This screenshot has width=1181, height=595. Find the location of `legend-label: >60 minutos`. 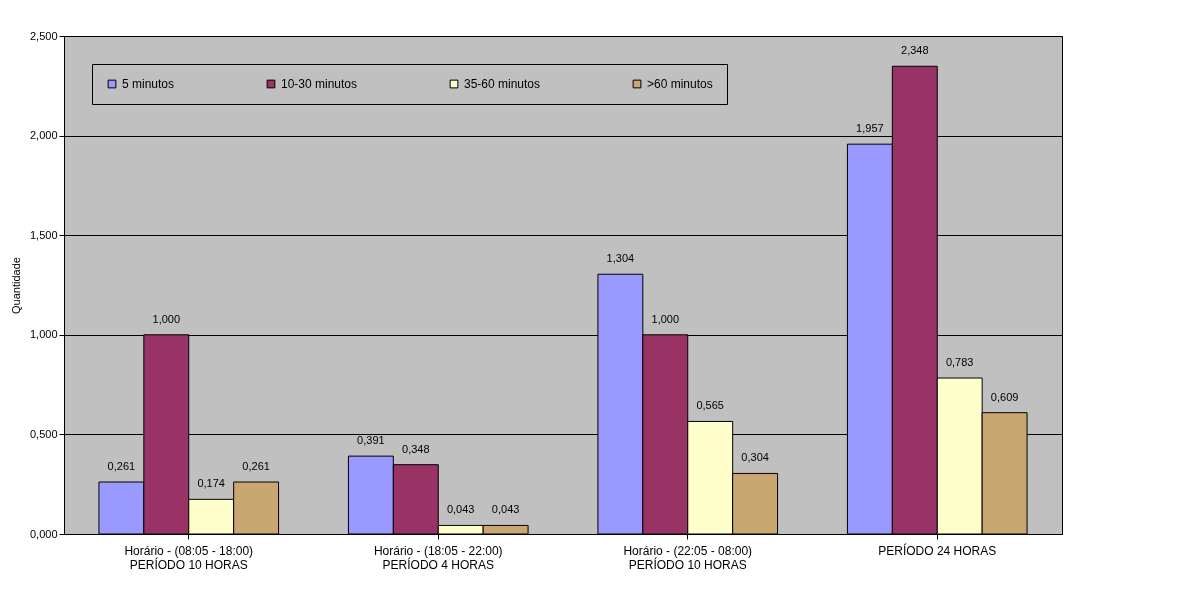

legend-label: >60 minutos is located at coordinates (680, 84).